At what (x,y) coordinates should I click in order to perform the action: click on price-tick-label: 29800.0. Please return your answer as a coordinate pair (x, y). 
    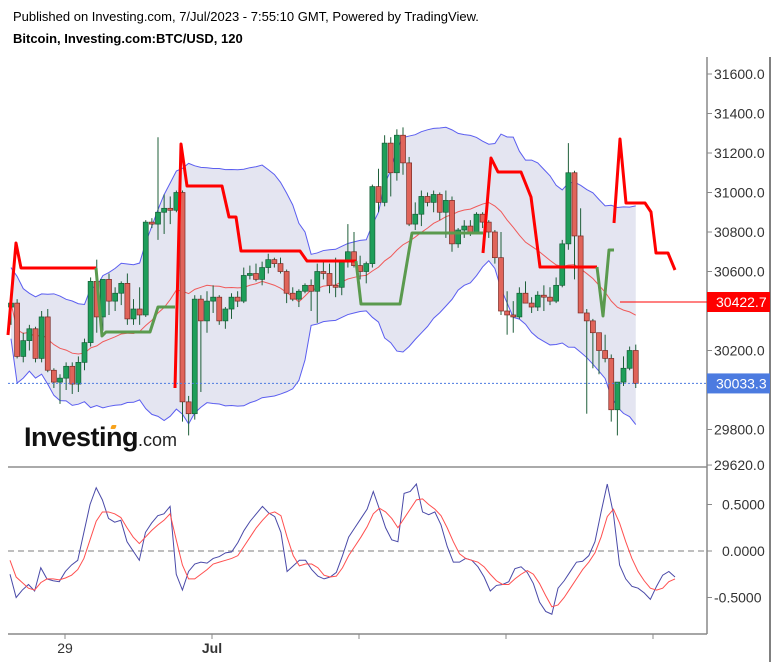
    Looking at the image, I should click on (739, 430).